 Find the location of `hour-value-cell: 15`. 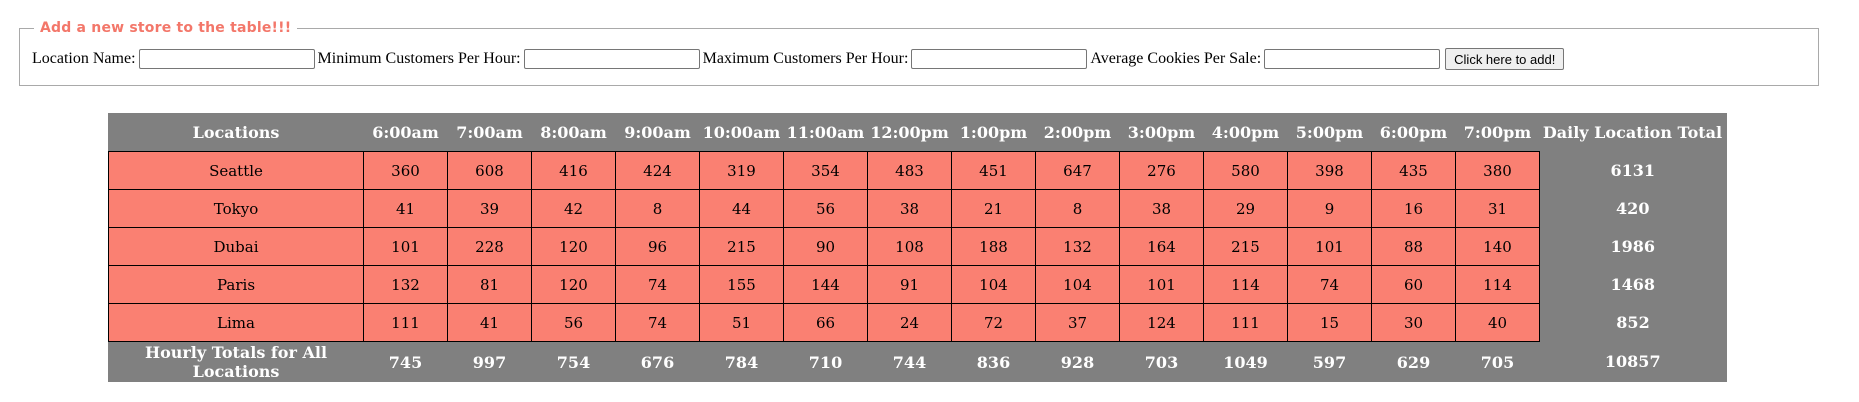

hour-value-cell: 15 is located at coordinates (1329, 322).